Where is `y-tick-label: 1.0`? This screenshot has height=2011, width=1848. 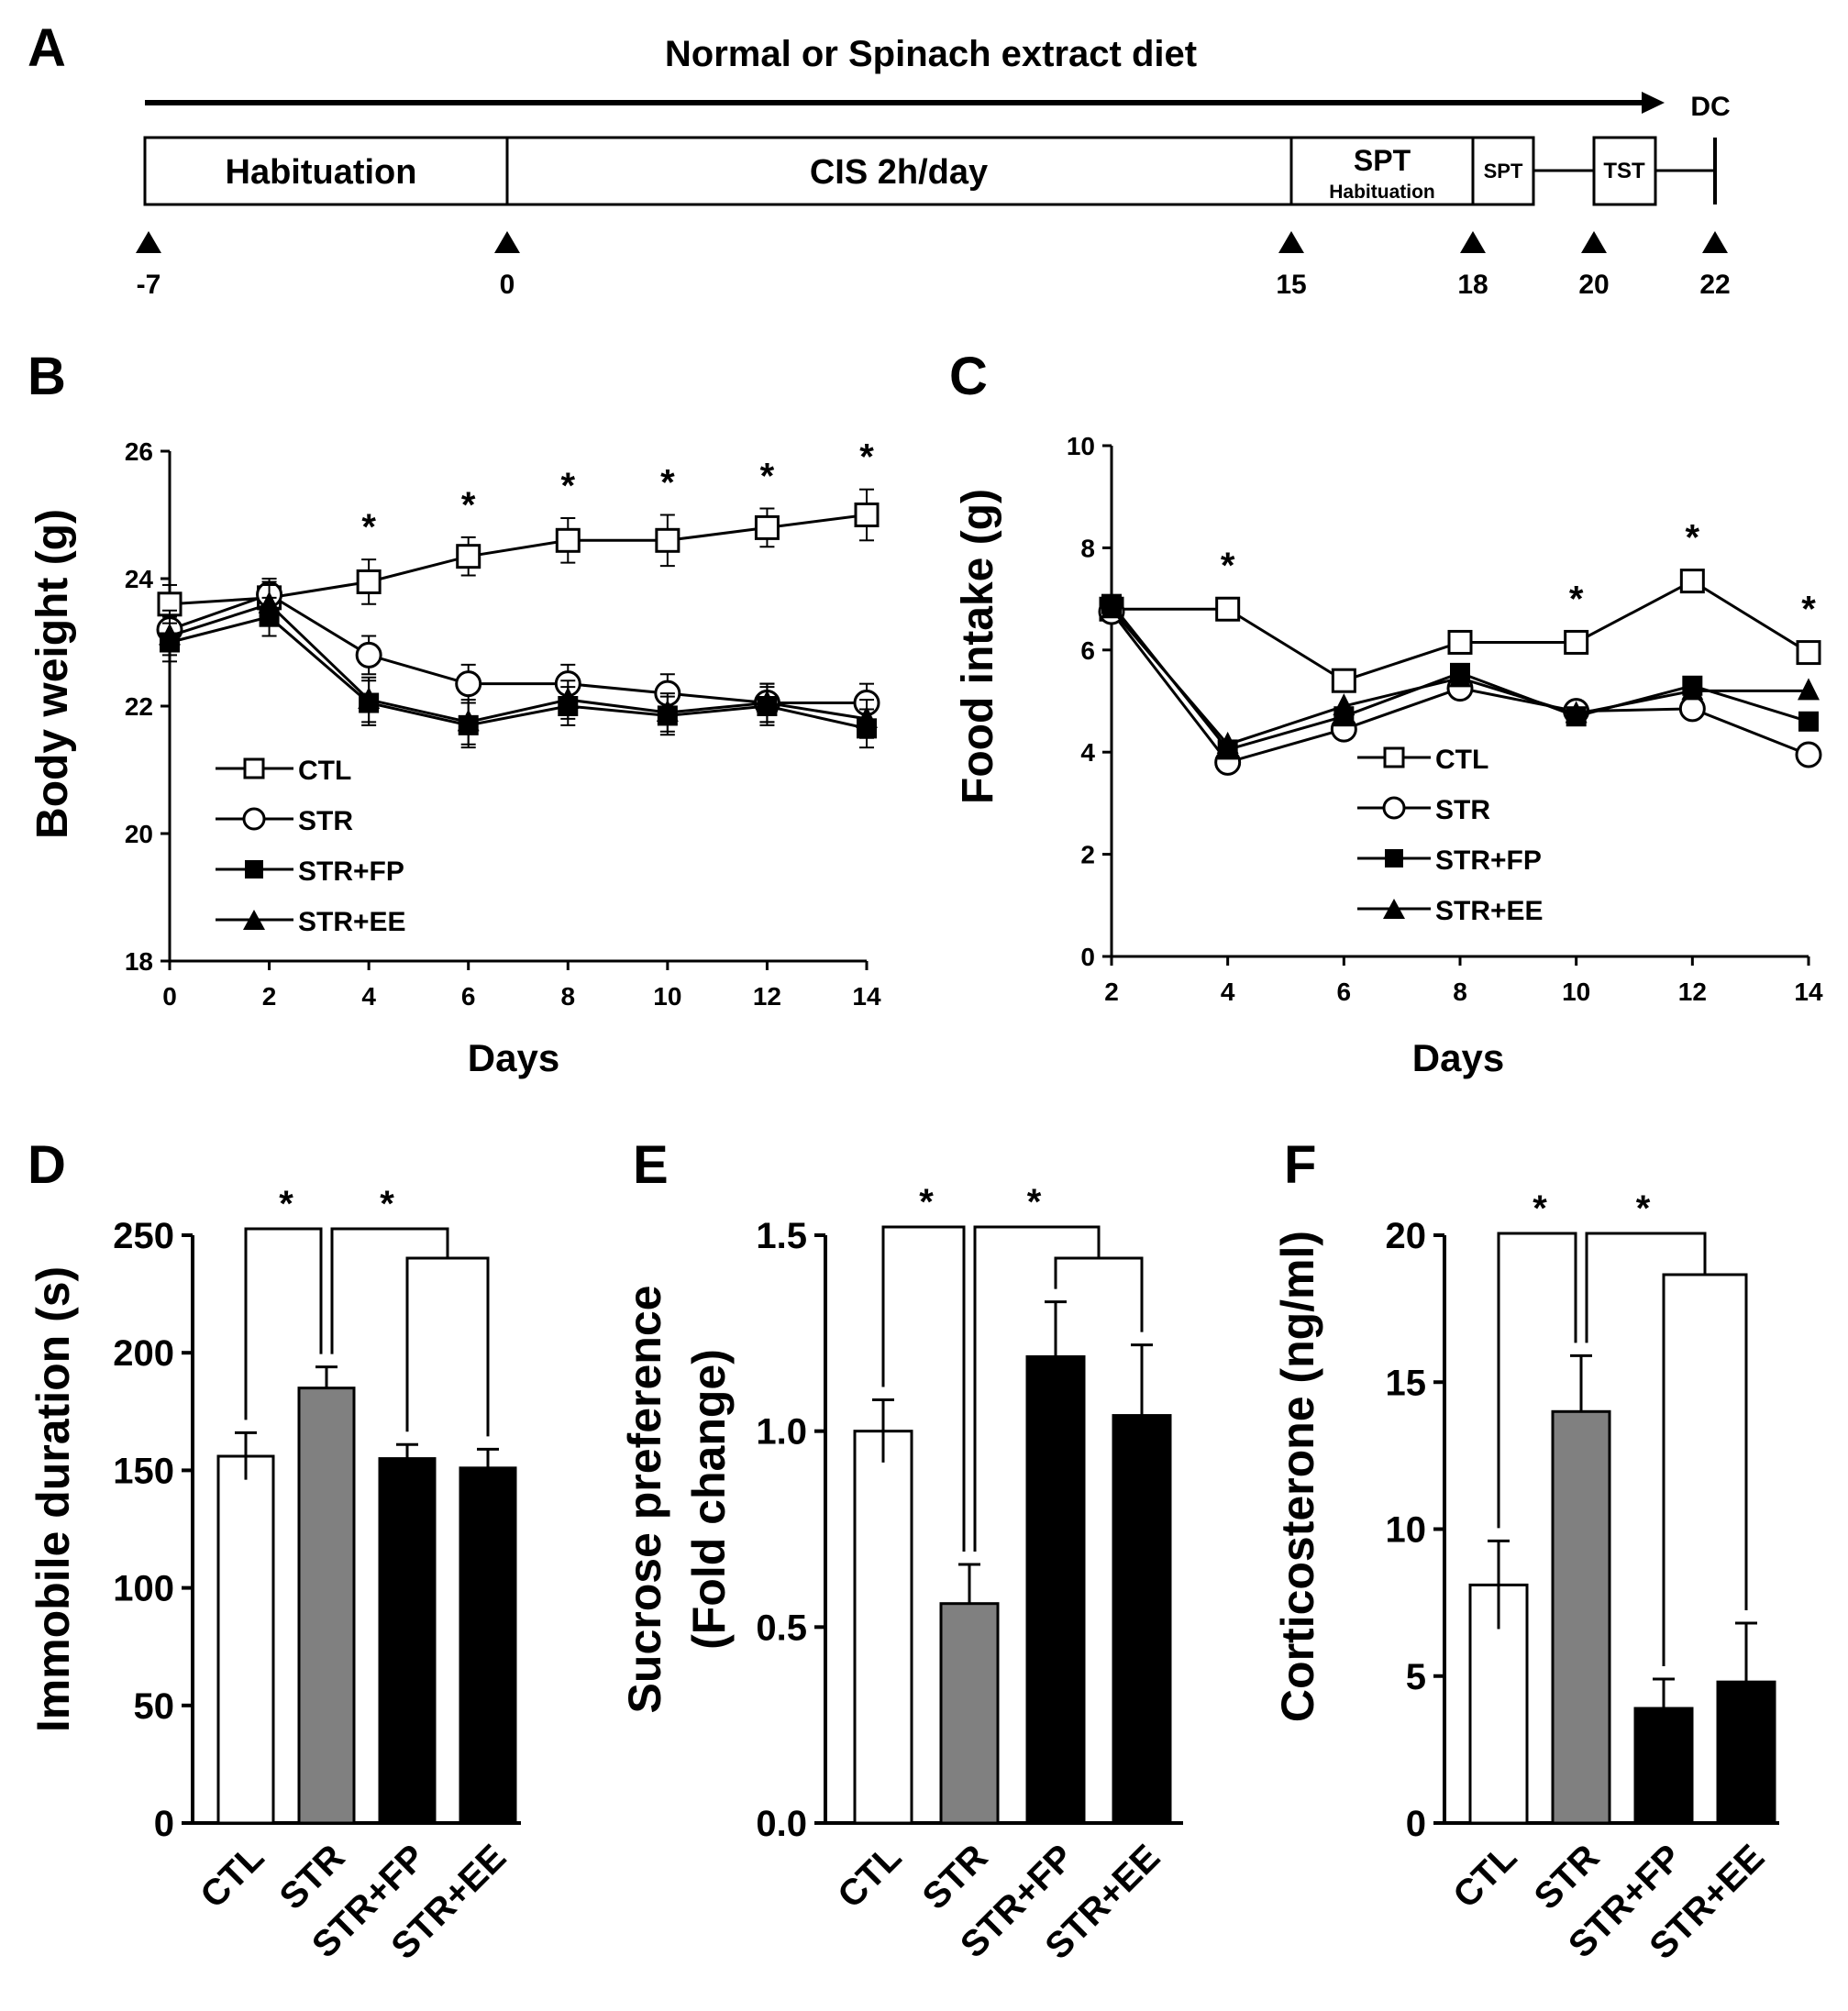
y-tick-label: 1.0 is located at coordinates (781, 1433).